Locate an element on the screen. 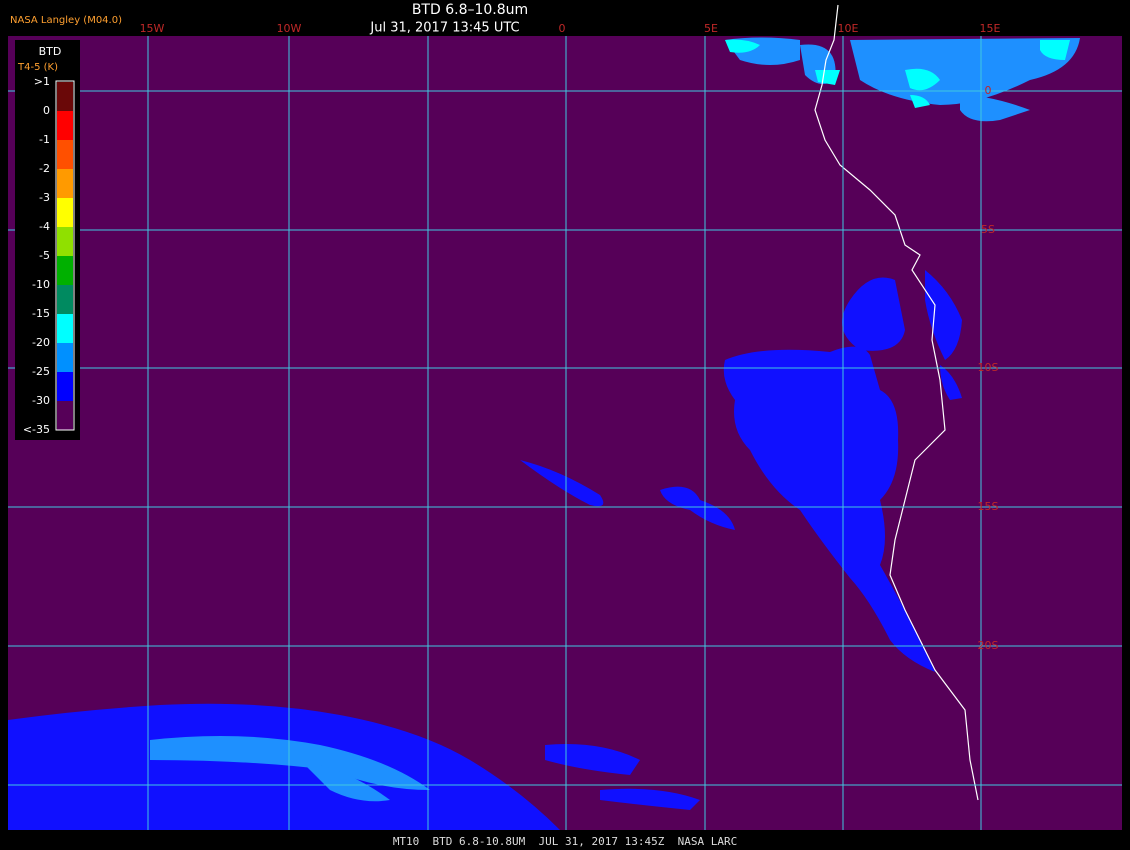  legend-label: <-35 is located at coordinates (36, 429).